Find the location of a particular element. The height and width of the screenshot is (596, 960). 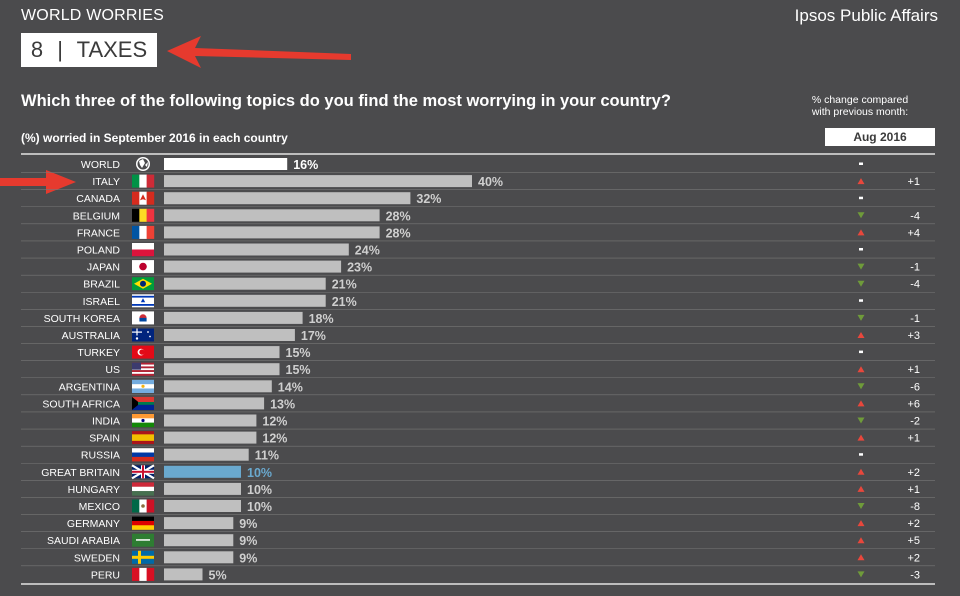

change-caption: % change compared with previous month: is located at coordinates (860, 106).